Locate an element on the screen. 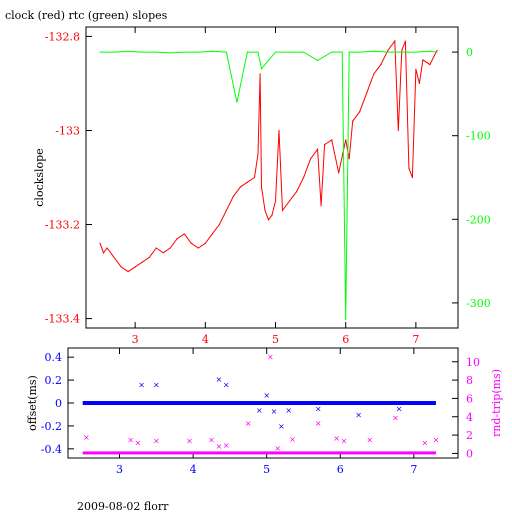  y-tick-label: -133 is located at coordinates (67, 130).